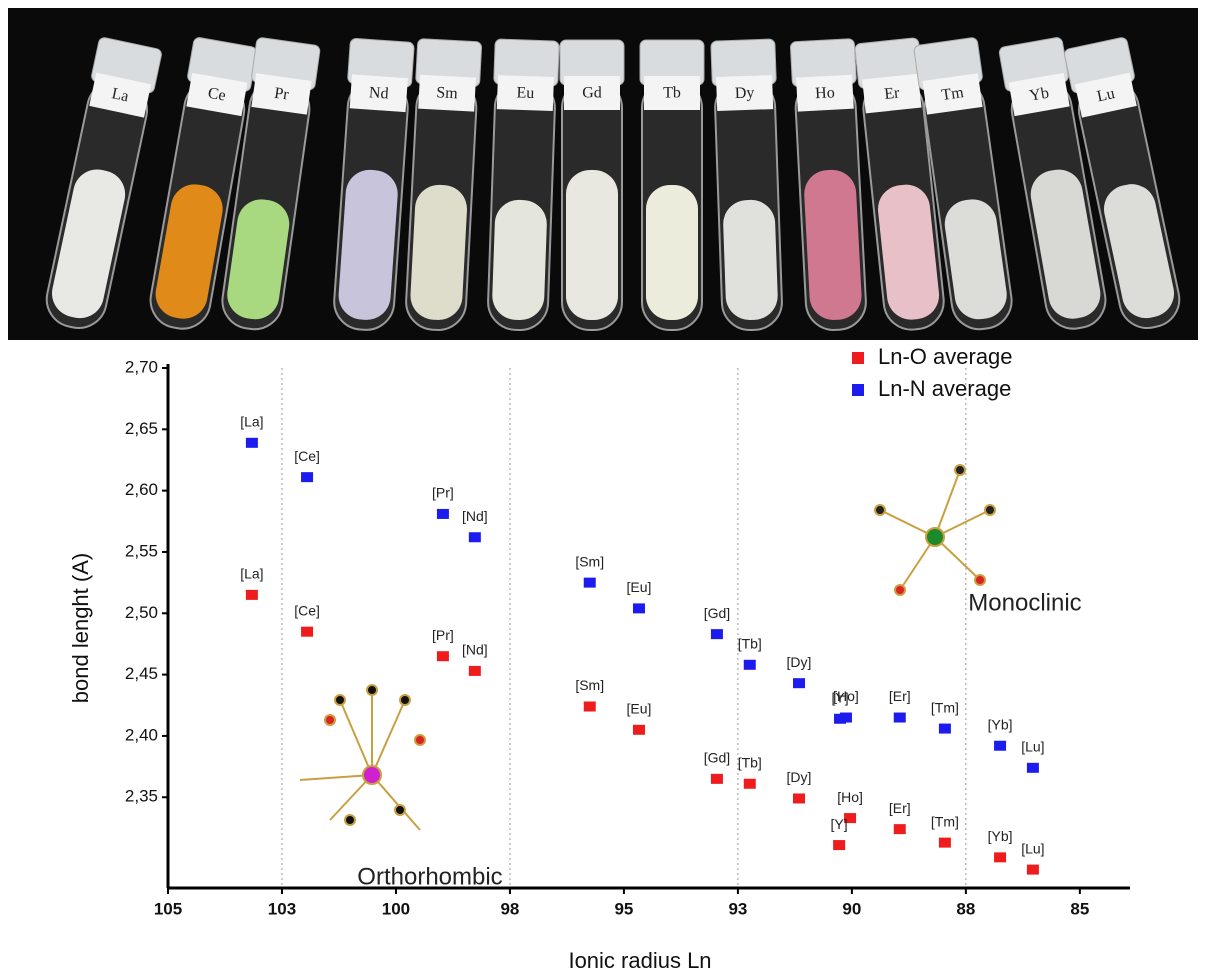  I want to click on tube-label: Tb, so click(672, 93).